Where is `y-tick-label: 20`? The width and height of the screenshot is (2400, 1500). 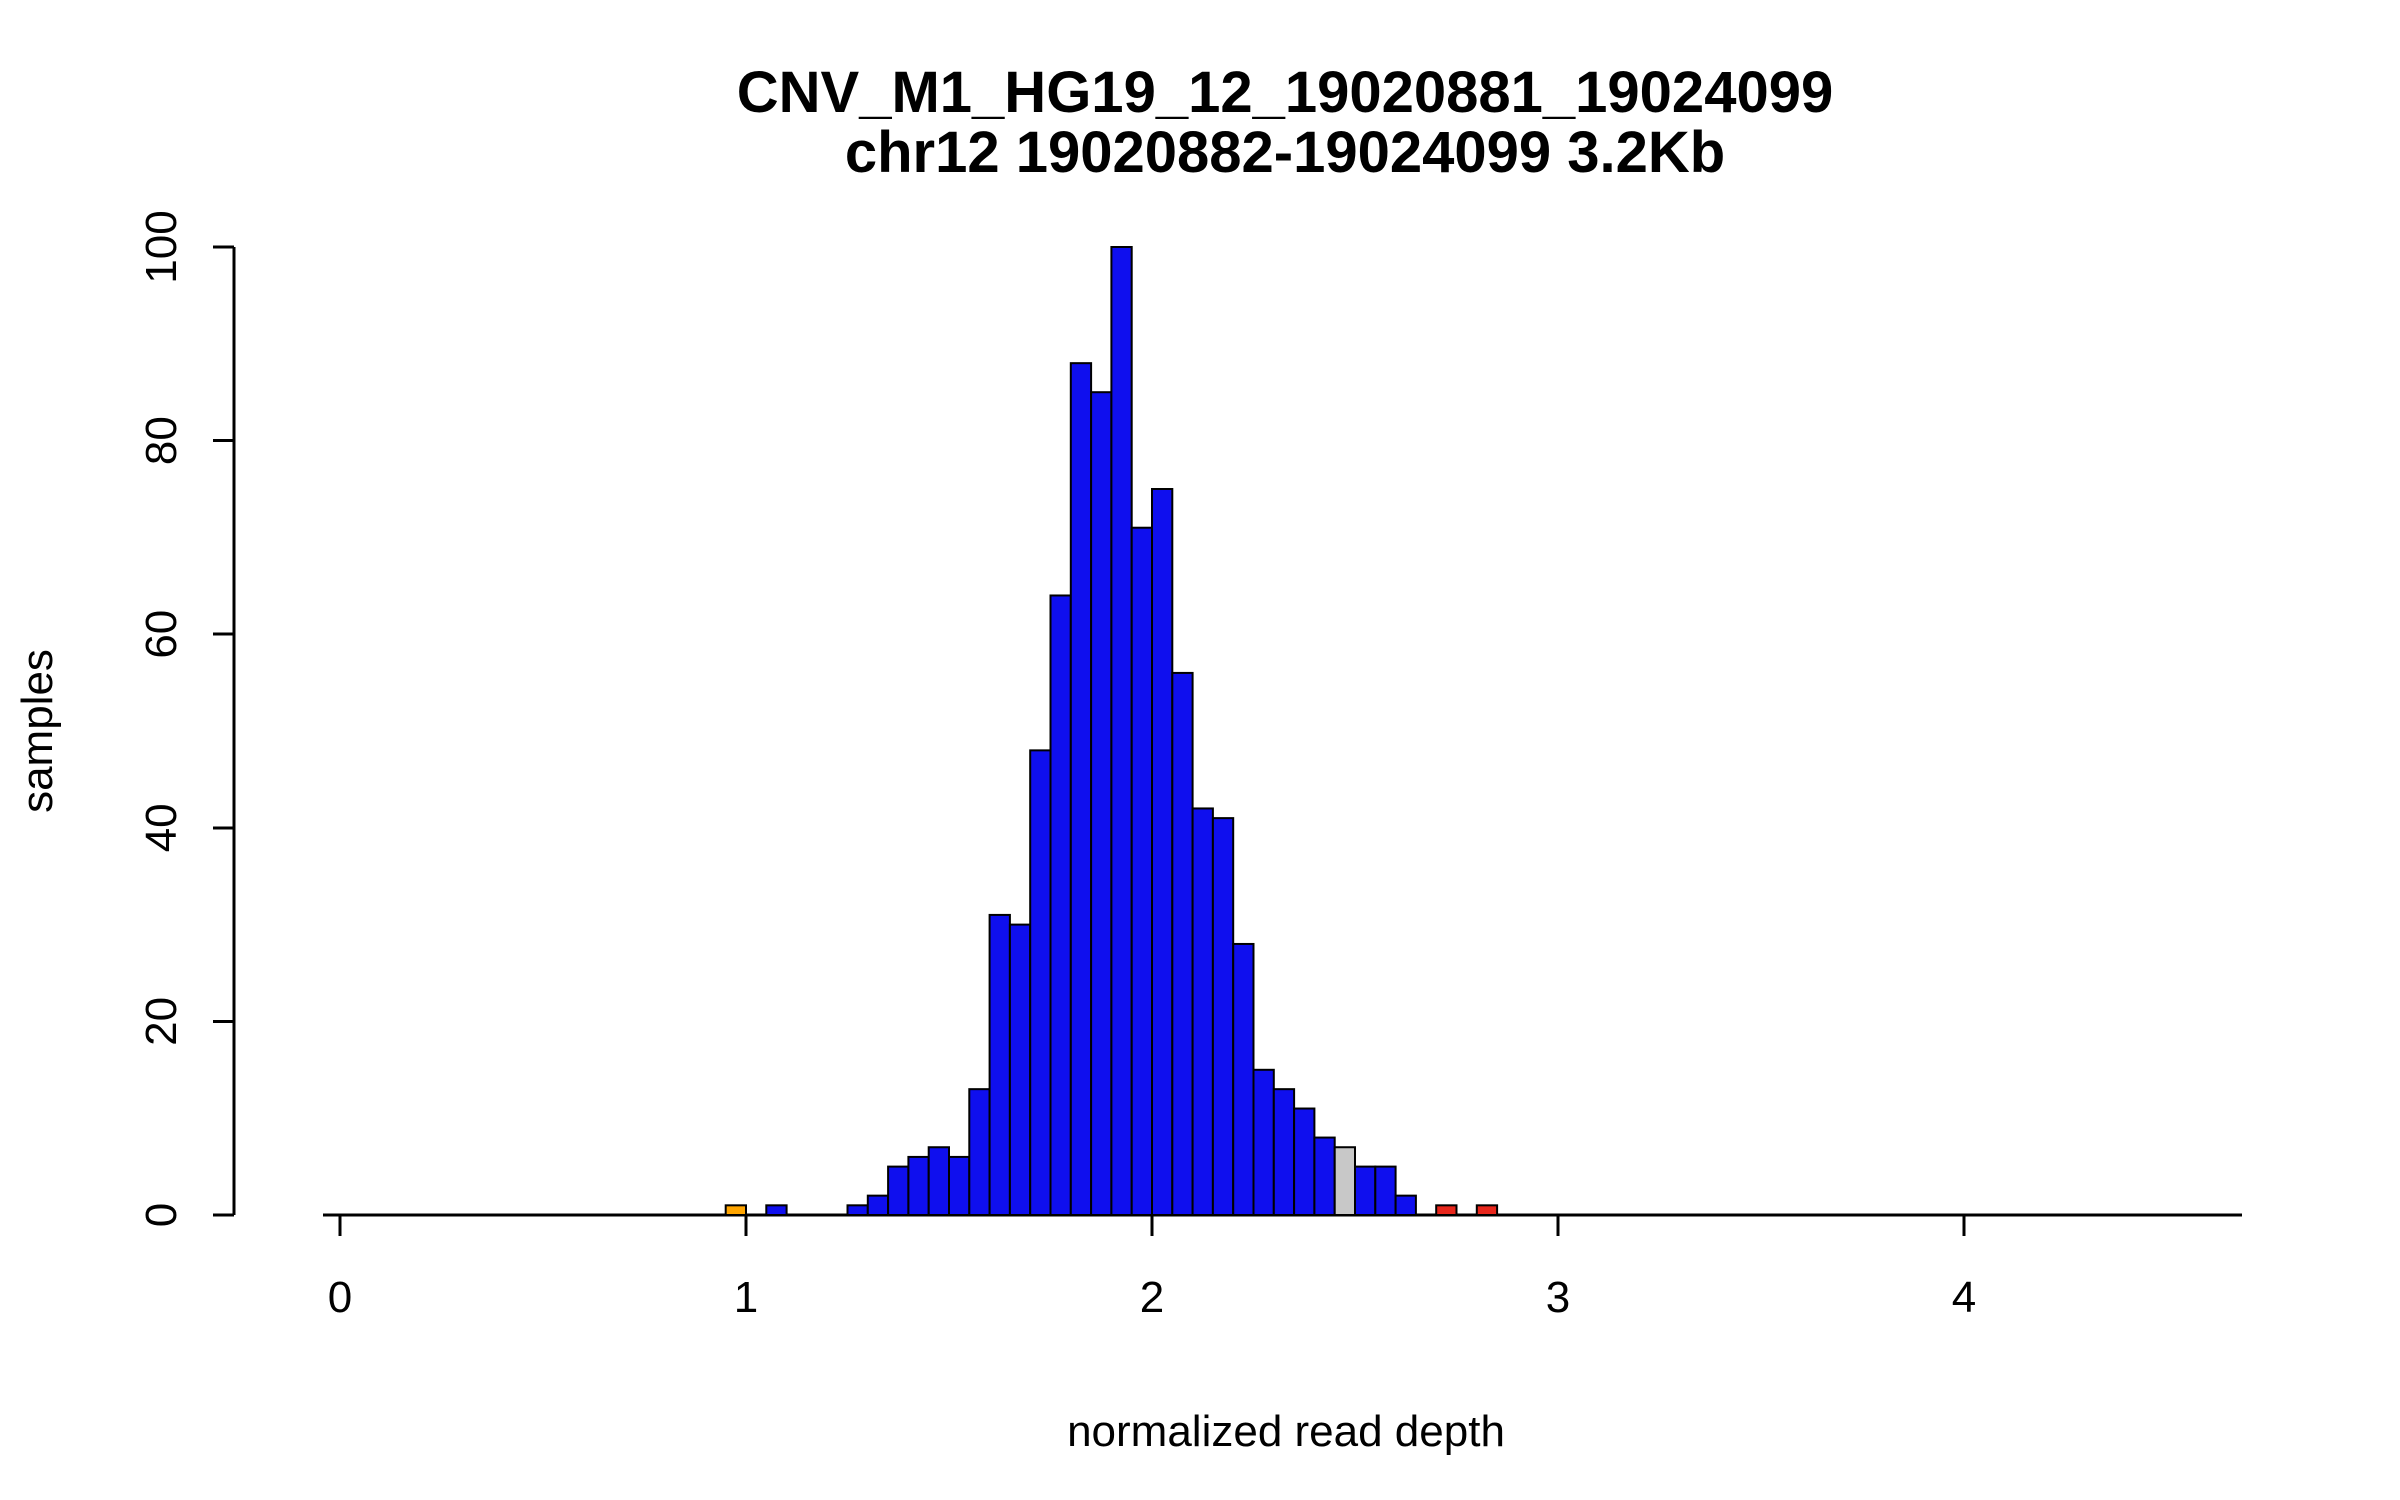
y-tick-label: 20 is located at coordinates (161, 1021).